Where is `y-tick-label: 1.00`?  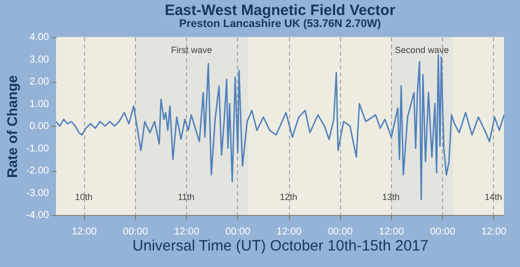 y-tick-label: 1.00 is located at coordinates (40, 104).